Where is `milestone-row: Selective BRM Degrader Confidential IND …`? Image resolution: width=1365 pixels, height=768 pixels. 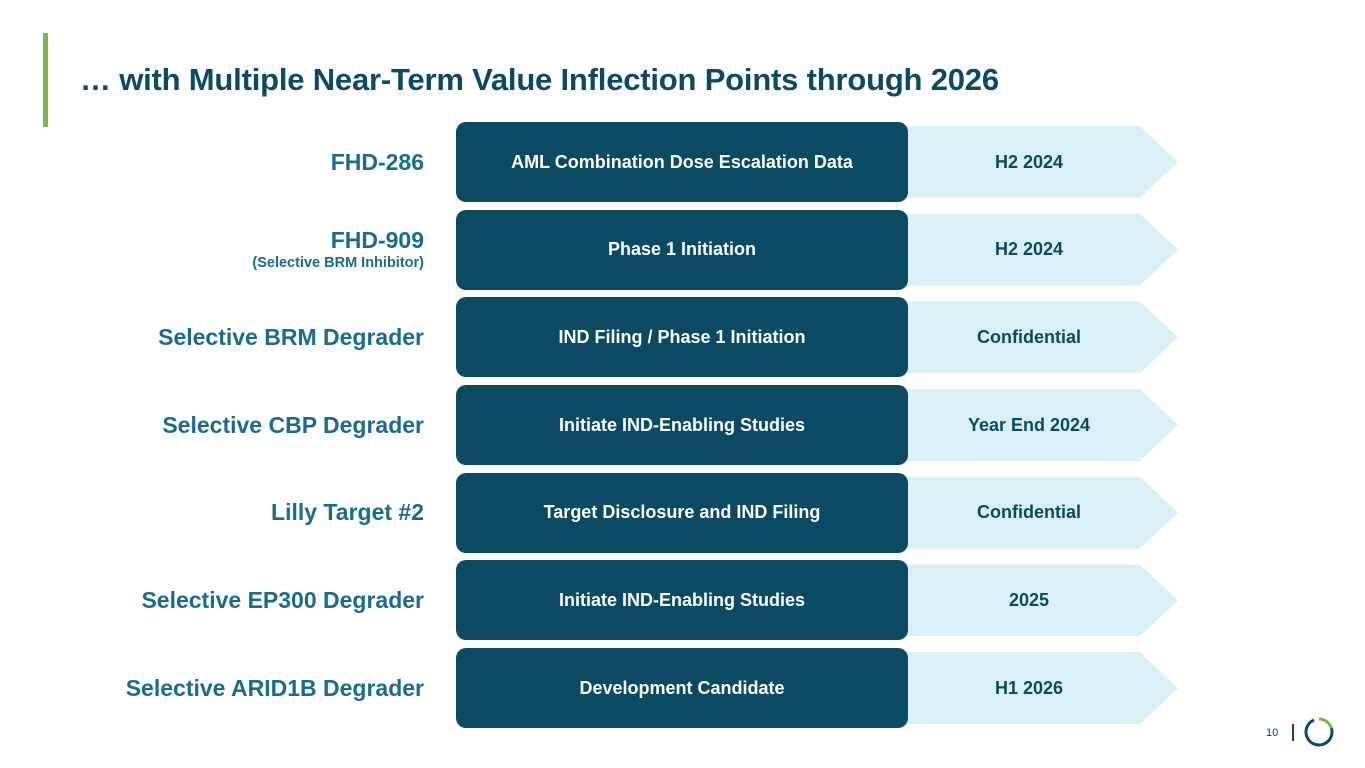 milestone-row: Selective BRM Degrader Confidential IND … is located at coordinates (682, 337).